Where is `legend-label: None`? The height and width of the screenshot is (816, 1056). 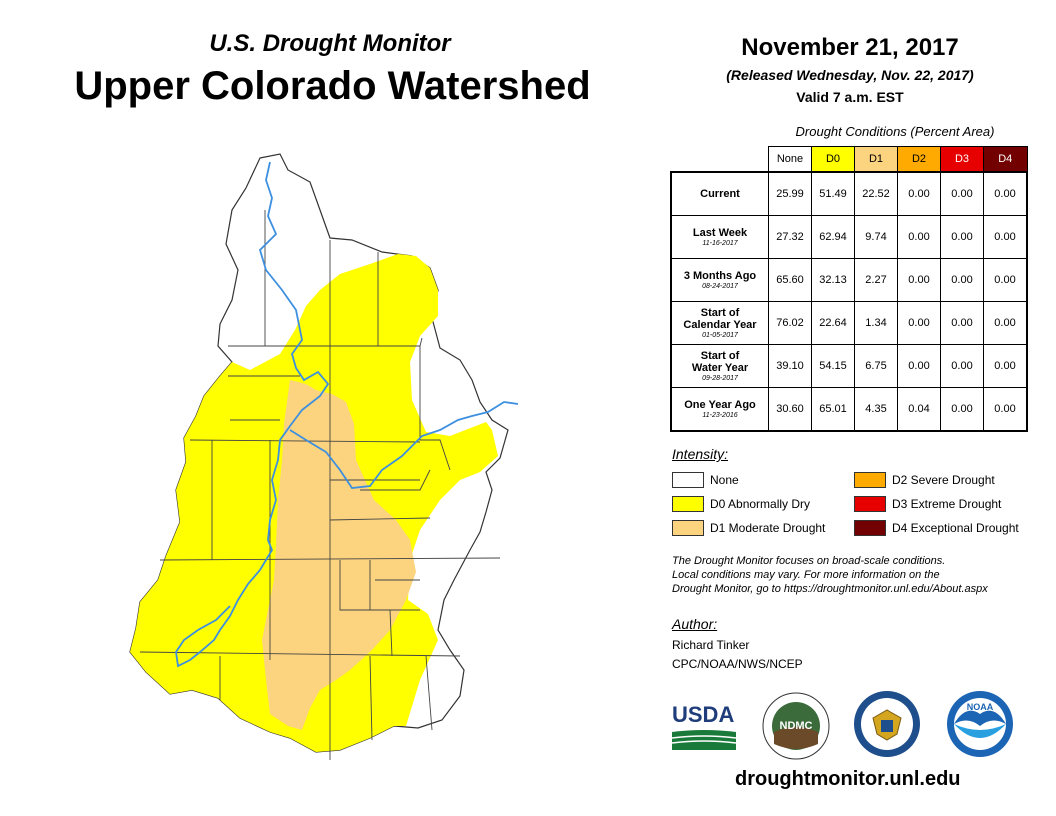 legend-label: None is located at coordinates (724, 480).